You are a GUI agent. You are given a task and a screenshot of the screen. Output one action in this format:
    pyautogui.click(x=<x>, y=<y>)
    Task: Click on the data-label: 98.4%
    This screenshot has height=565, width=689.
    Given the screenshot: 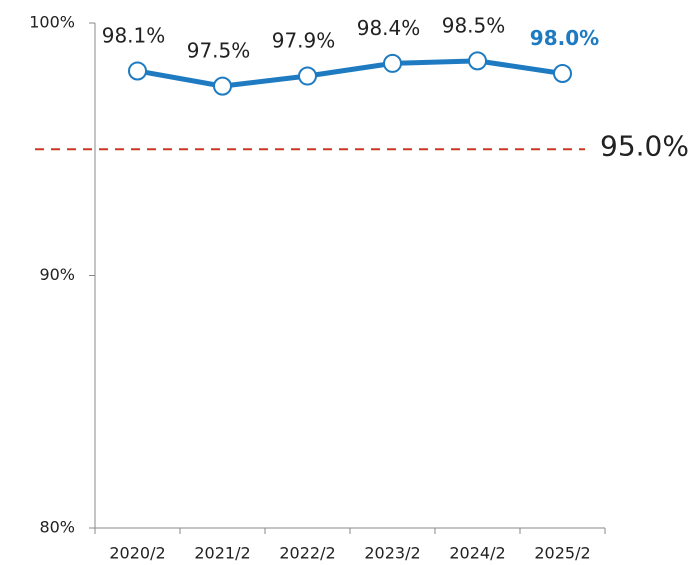 What is the action you would take?
    pyautogui.click(x=389, y=28)
    